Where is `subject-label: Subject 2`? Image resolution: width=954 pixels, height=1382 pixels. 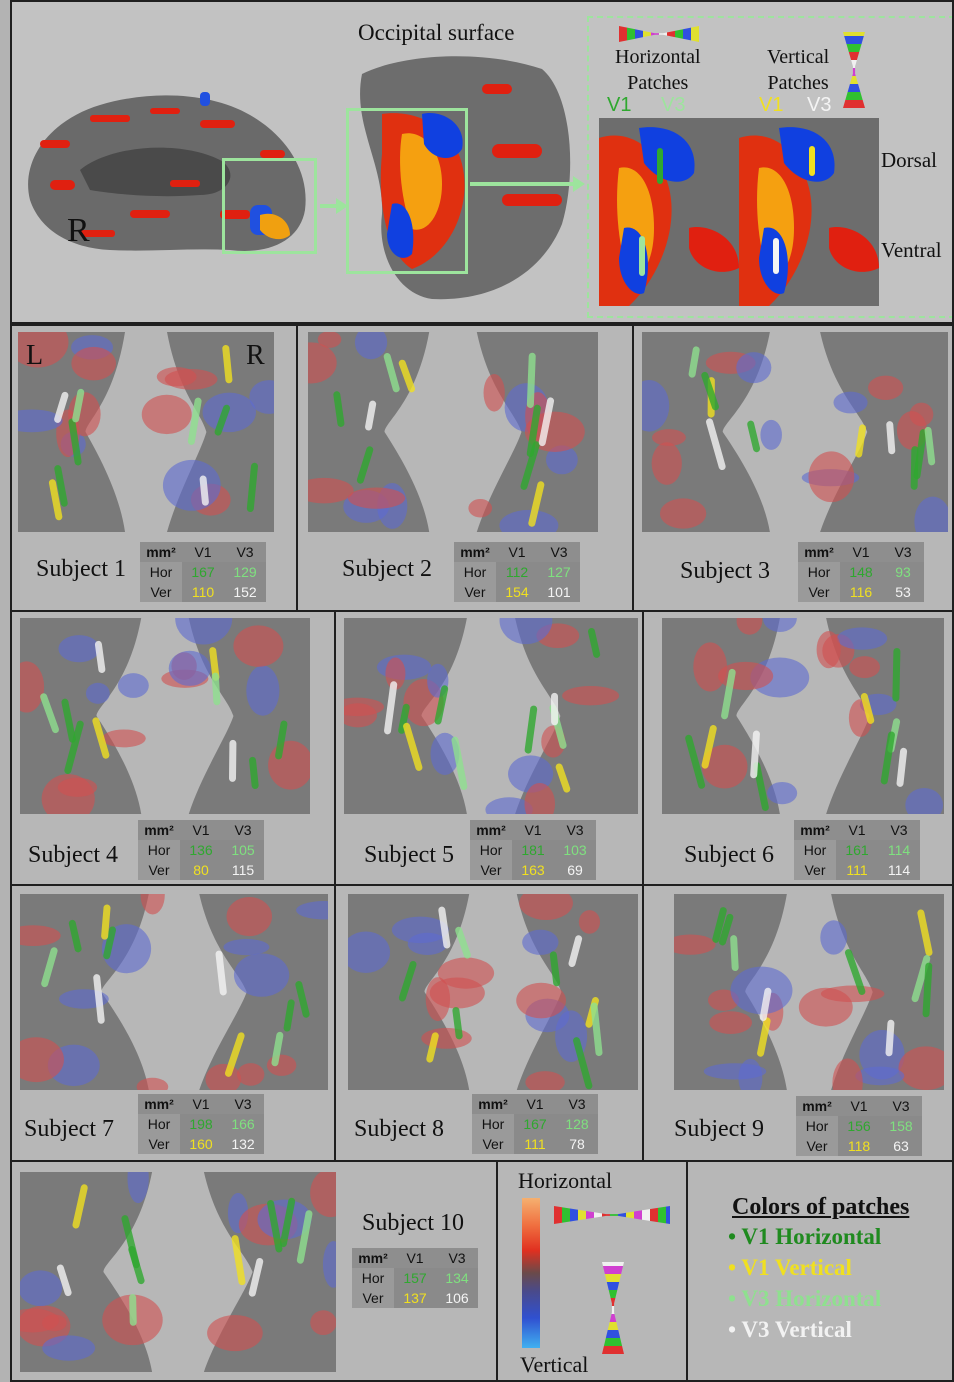
subject-label: Subject 2 is located at coordinates (387, 569).